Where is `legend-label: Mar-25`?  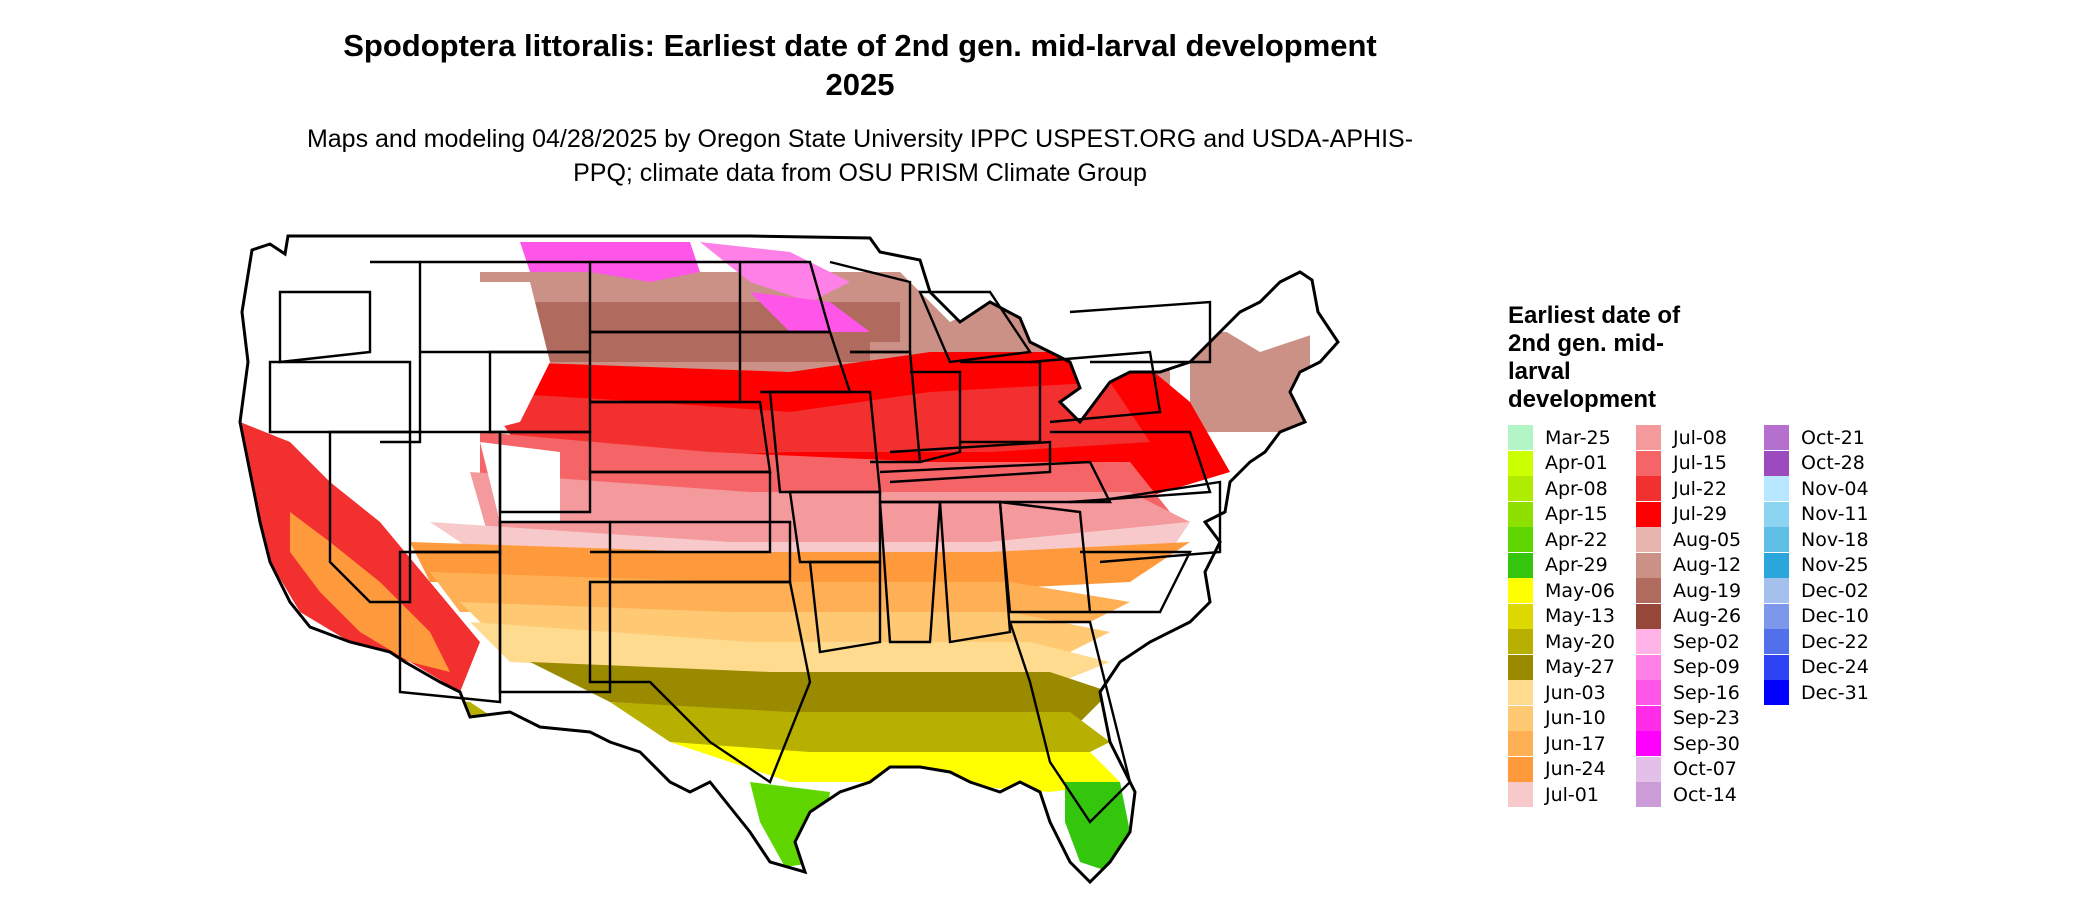
legend-label: Mar-25 is located at coordinates (1578, 437).